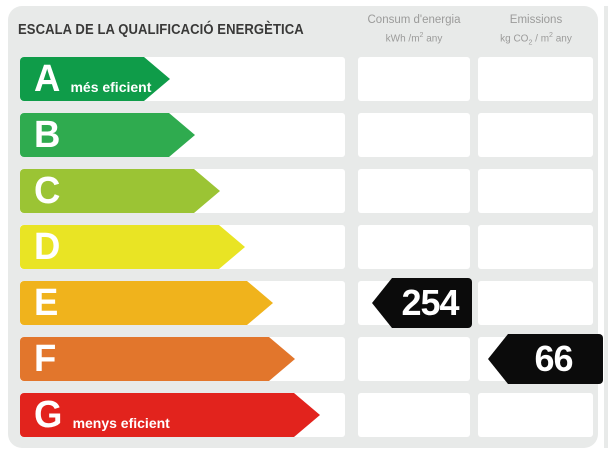  Describe the element at coordinates (161, 30) in the screenshot. I see `page-title: ESCALA DE LA QUALIFICACIÓ ENERGÈTICA` at that location.